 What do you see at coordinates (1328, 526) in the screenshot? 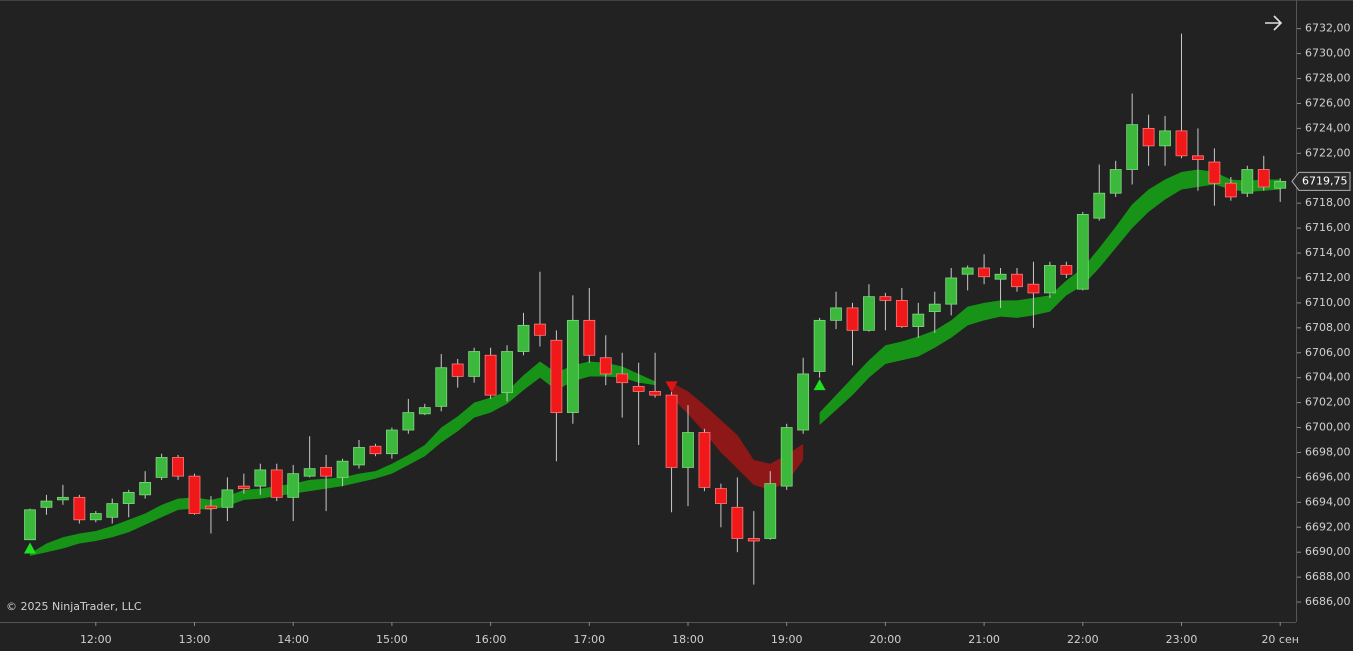
I see `y-tick-label: 6692,00` at bounding box center [1328, 526].